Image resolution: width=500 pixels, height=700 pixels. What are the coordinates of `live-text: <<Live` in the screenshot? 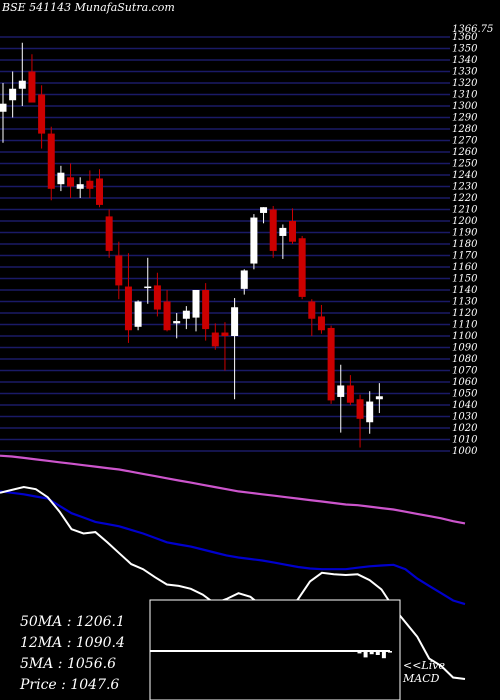 It's located at (424, 665).